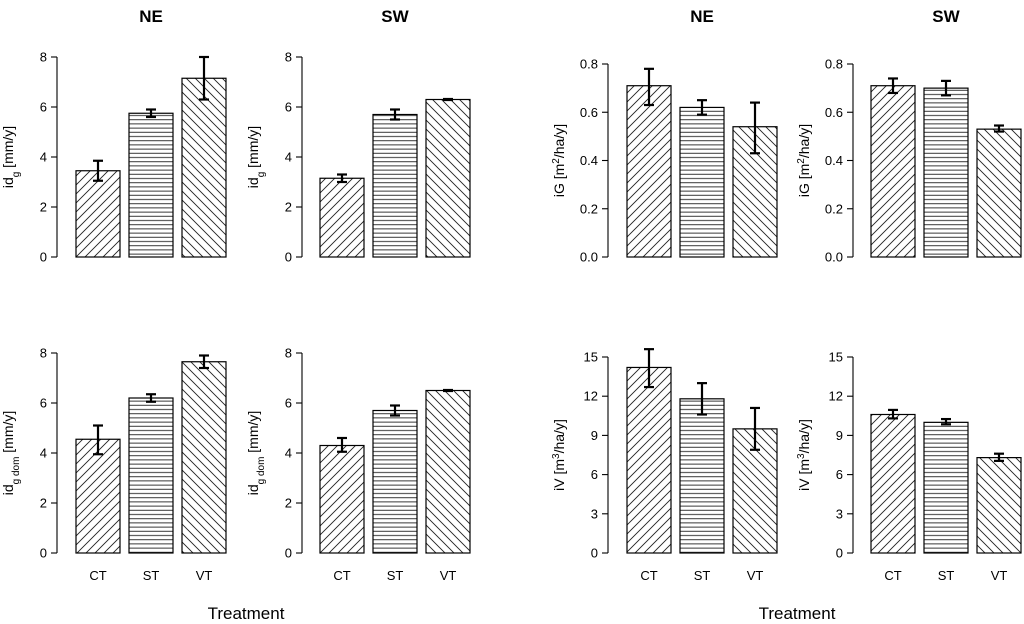 The width and height of the screenshot is (1024, 624). I want to click on chart-panel-6: 0 2 4 6 8 idg dom [mm/y] CT ST VT, so click(358, 464).